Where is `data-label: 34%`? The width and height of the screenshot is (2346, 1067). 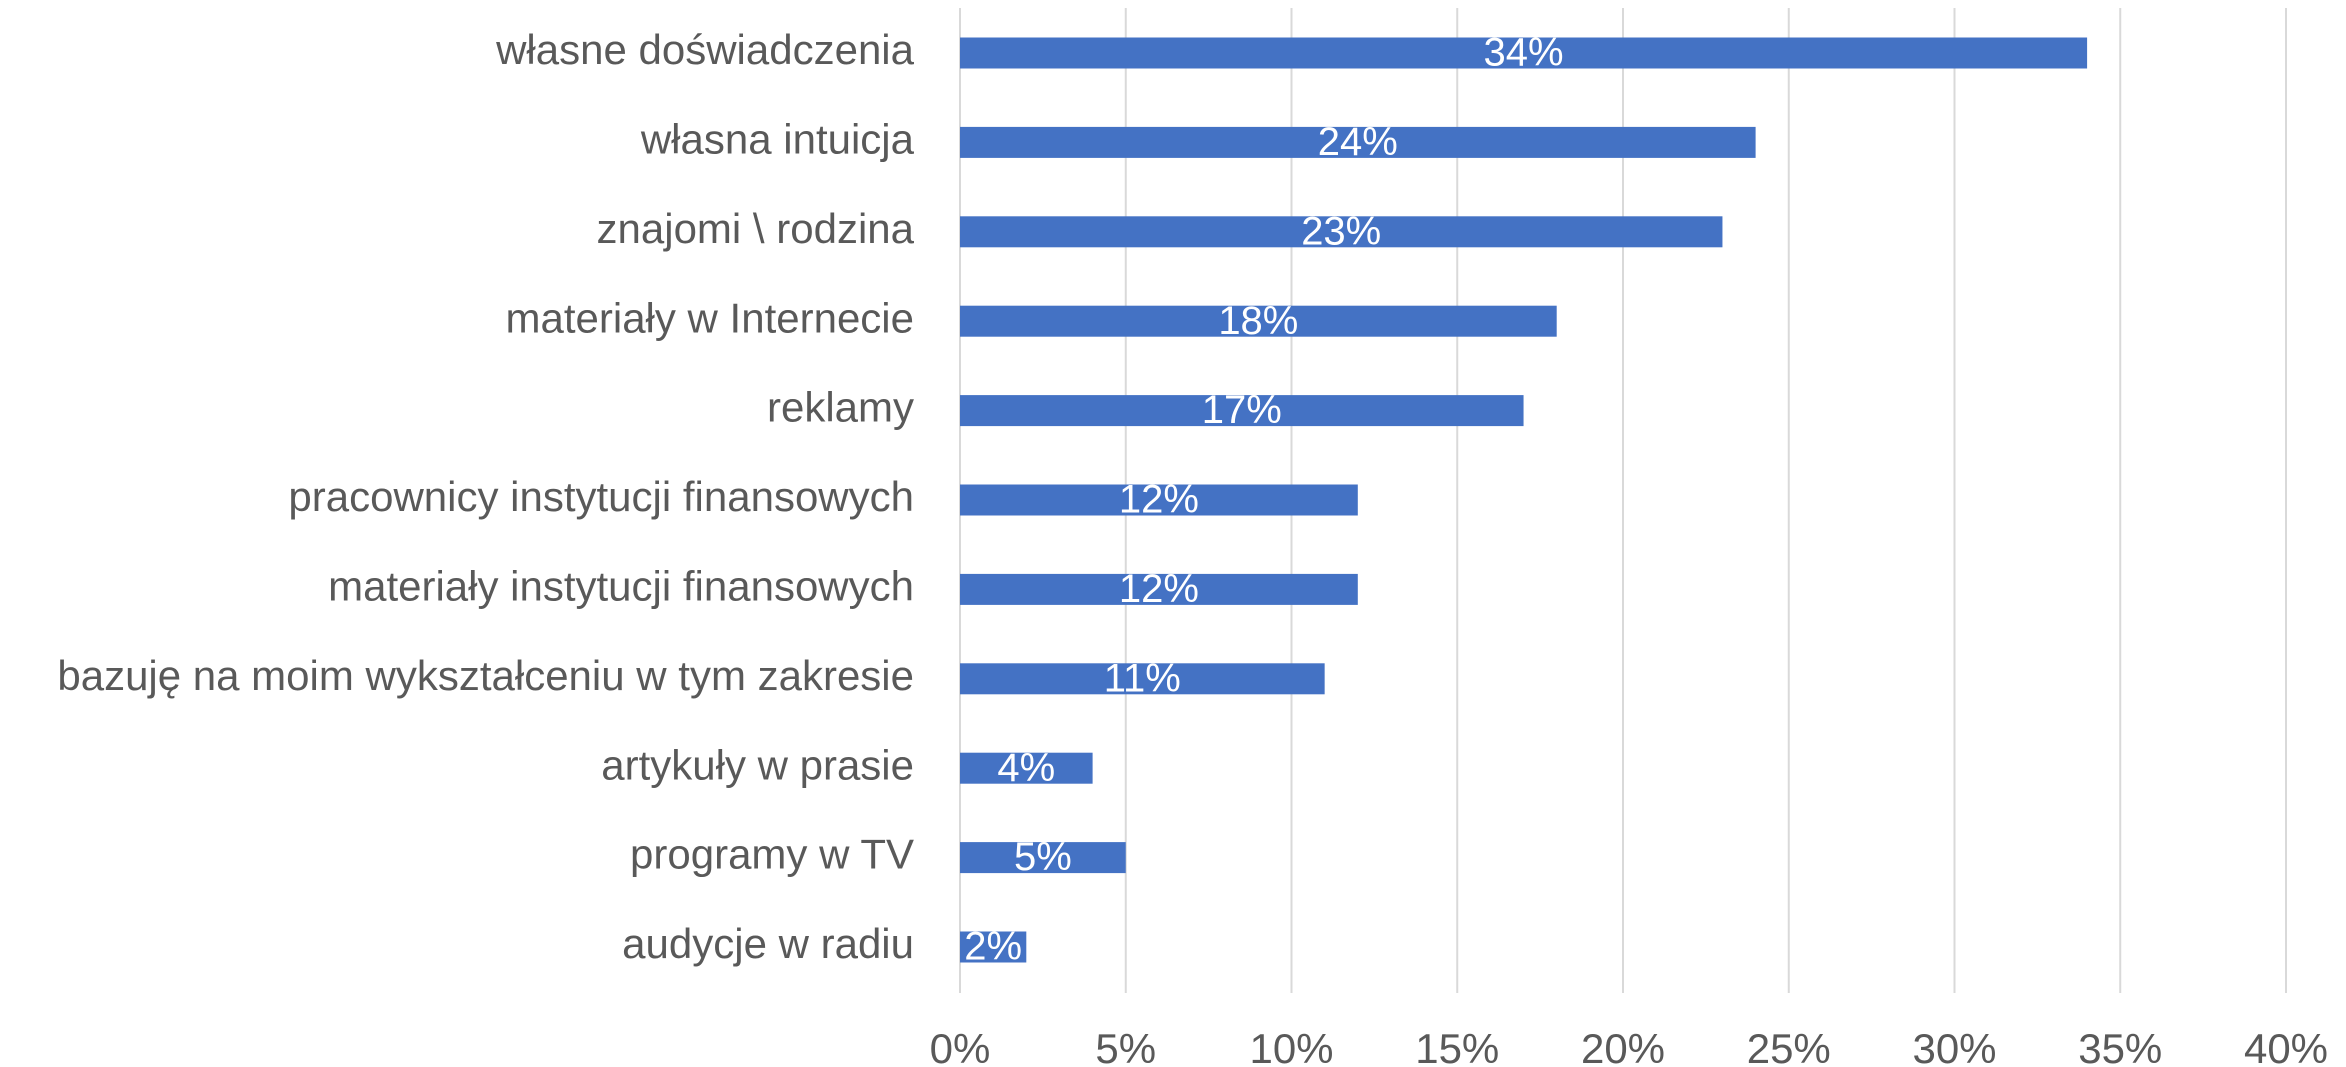
data-label: 34% is located at coordinates (1524, 53).